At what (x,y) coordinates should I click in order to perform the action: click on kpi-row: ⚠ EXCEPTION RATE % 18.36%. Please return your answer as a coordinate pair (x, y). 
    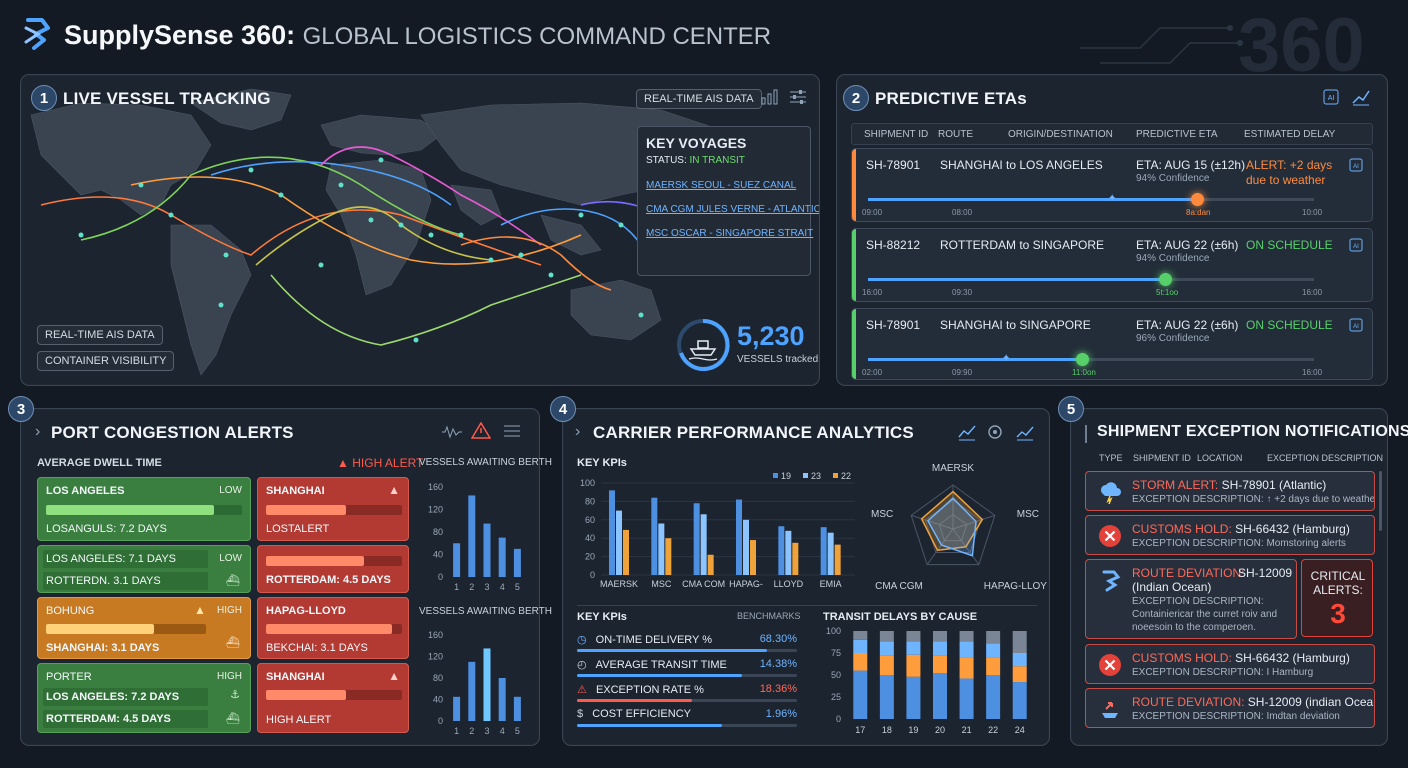
    Looking at the image, I should click on (687, 692).